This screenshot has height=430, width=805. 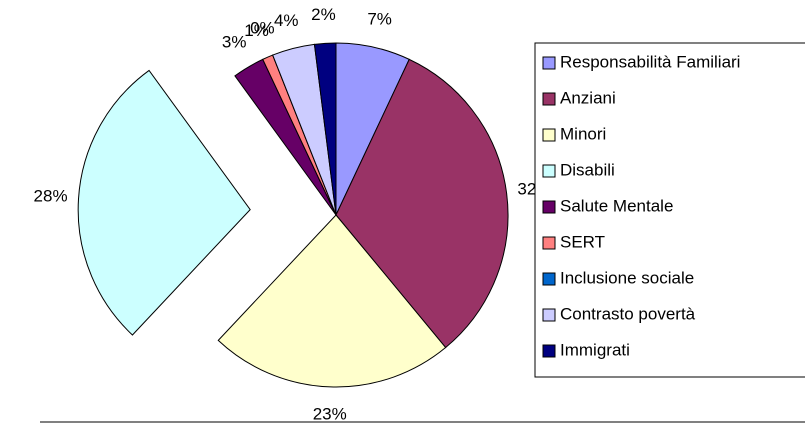 What do you see at coordinates (234, 41) in the screenshot?
I see `data-label: 3%` at bounding box center [234, 41].